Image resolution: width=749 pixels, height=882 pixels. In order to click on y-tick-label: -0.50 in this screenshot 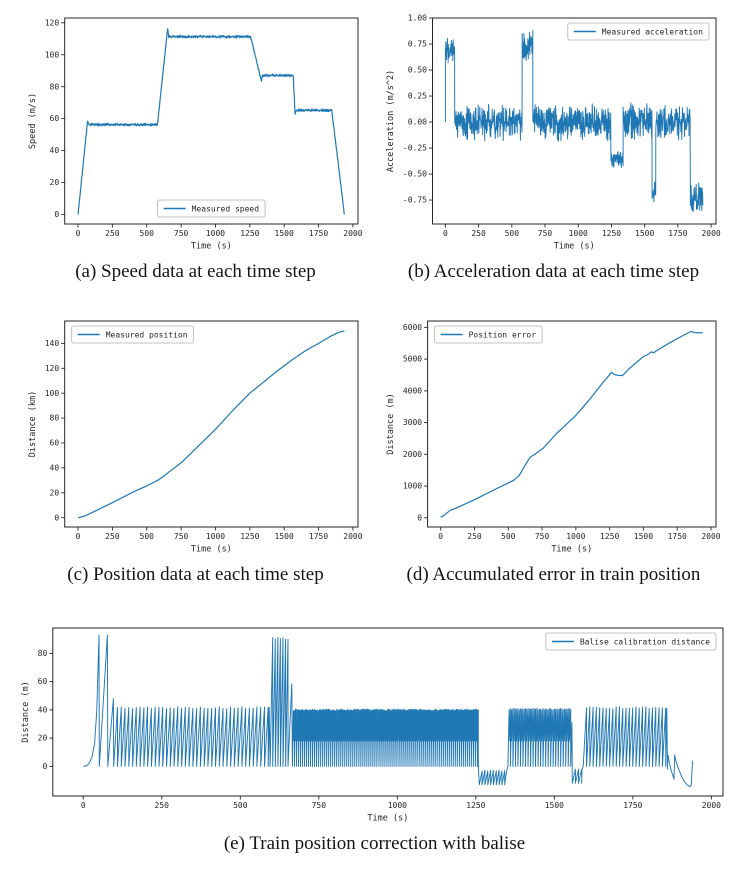, I will do `click(414, 174)`.